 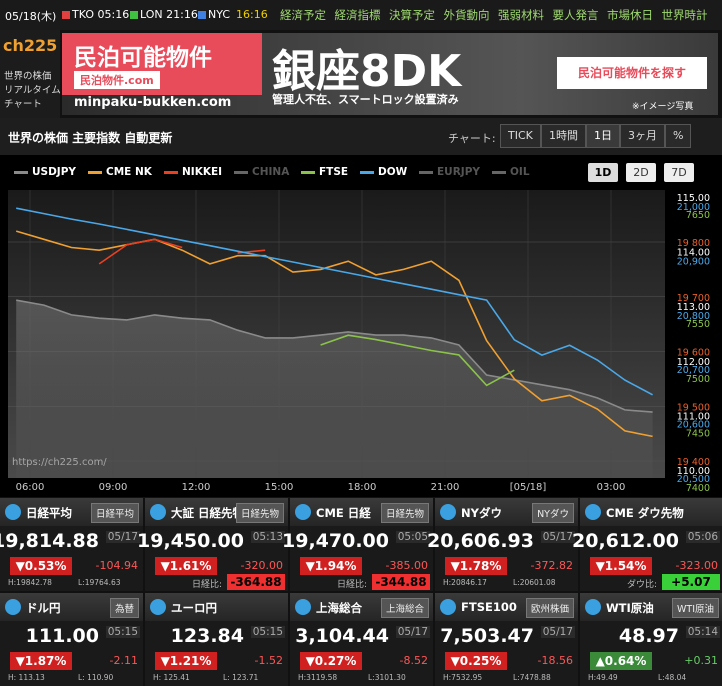 I want to click on tile-value: 19,814.88, so click(x=49, y=541).